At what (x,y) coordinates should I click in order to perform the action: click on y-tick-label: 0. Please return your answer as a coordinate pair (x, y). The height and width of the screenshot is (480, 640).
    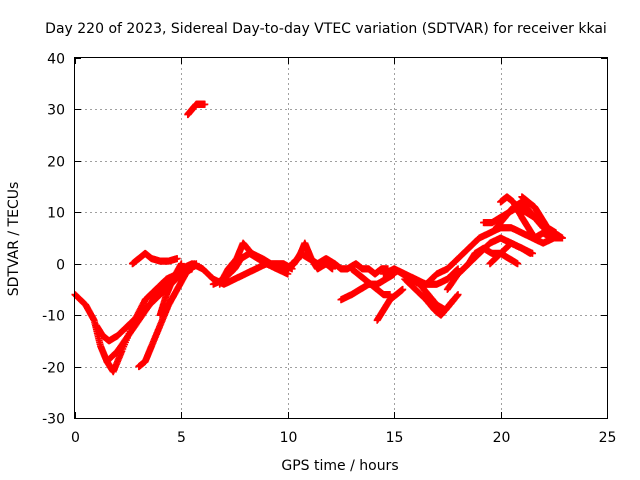
    Looking at the image, I should click on (60, 266).